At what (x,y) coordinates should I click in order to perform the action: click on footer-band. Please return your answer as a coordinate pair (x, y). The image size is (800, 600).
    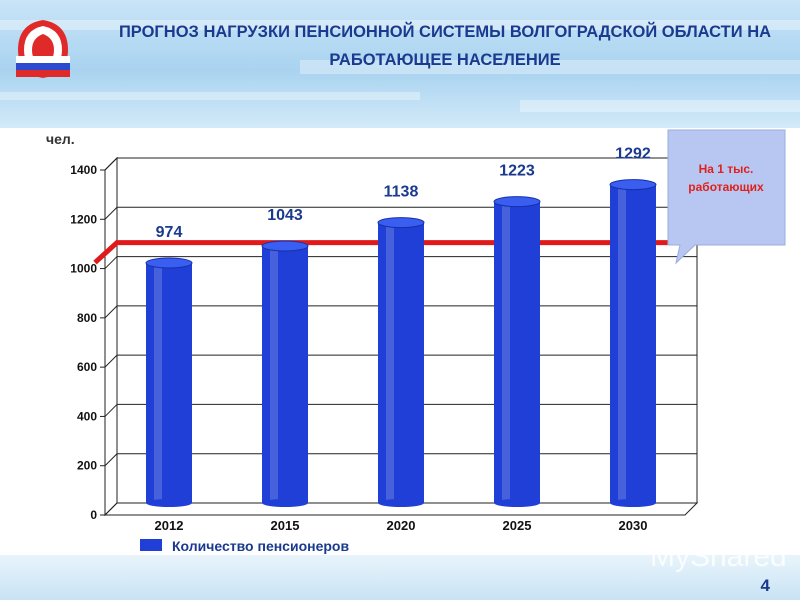
    Looking at the image, I should click on (400, 577).